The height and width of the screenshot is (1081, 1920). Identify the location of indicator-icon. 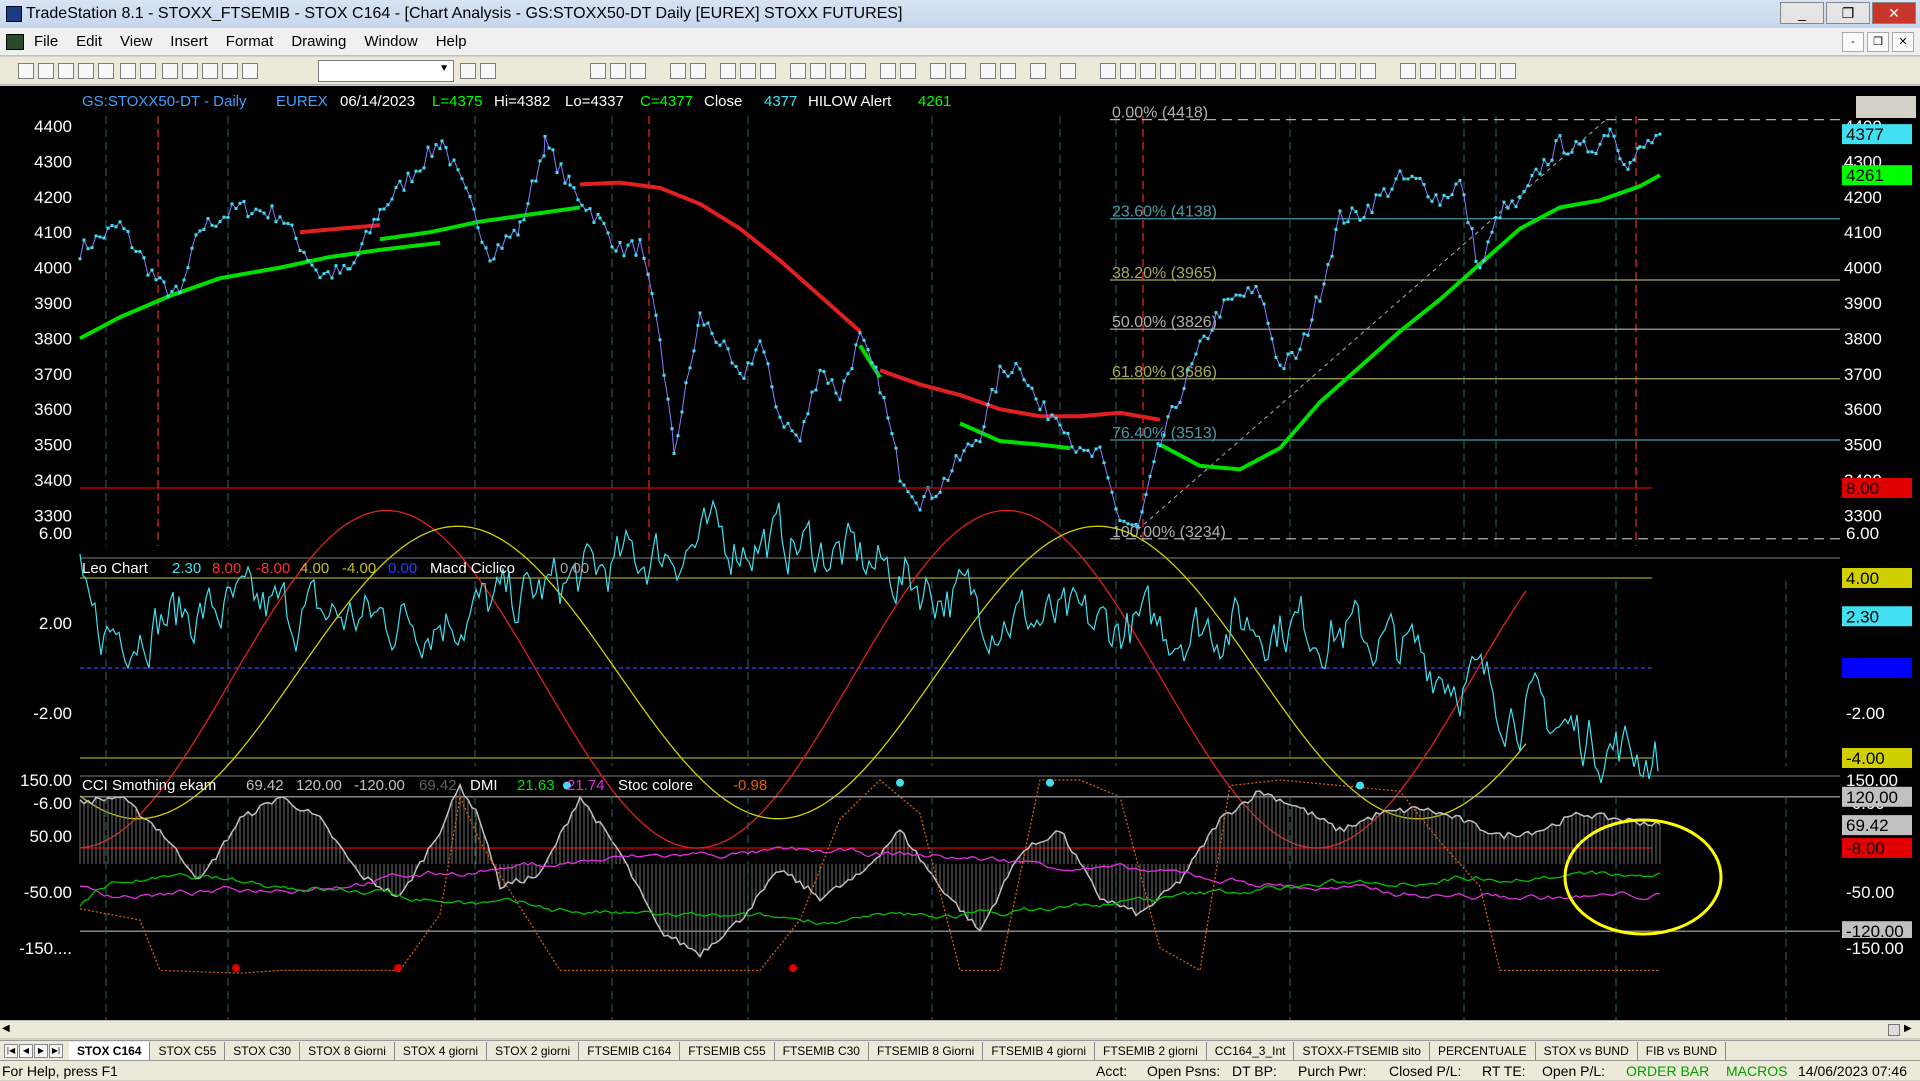
(678, 71).